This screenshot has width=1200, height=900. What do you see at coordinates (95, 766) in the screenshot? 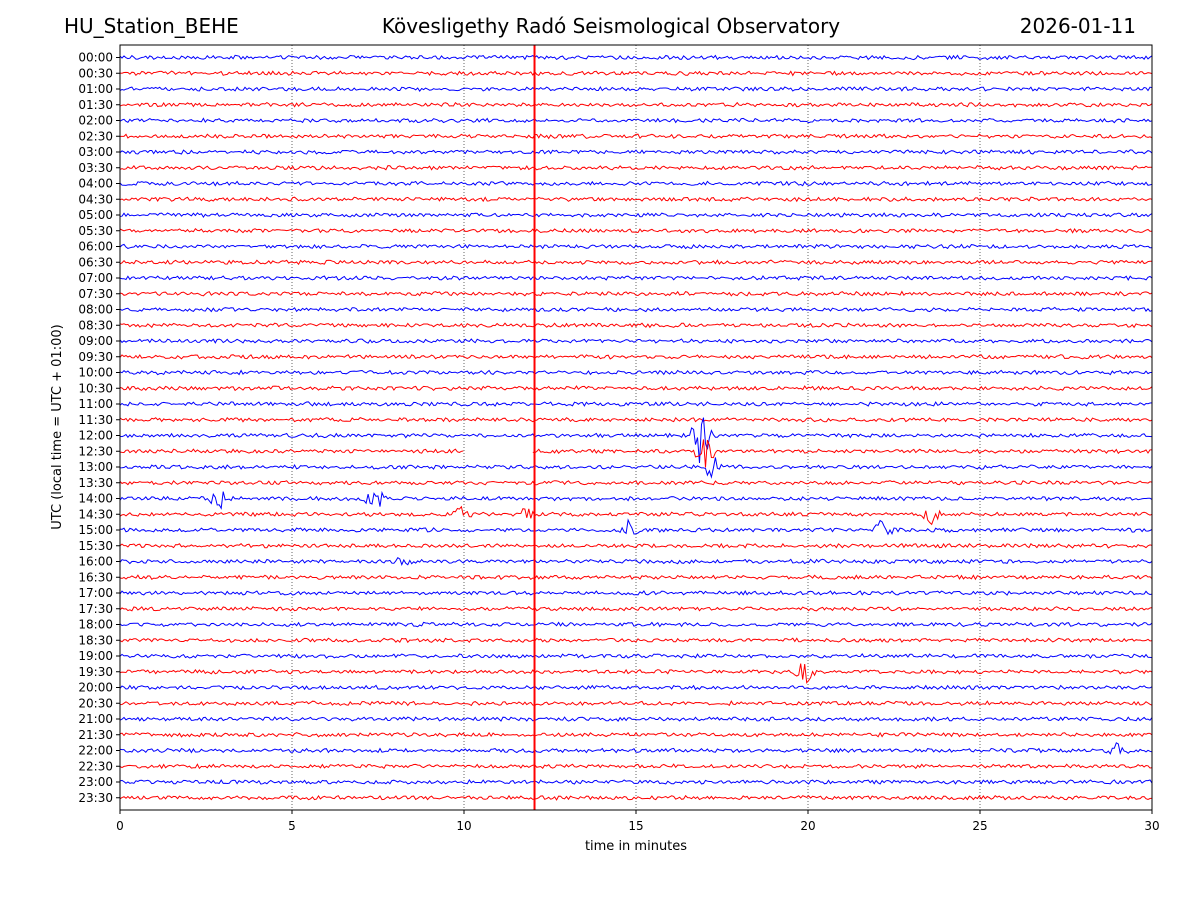
I see `y-tick-label: 22:30` at bounding box center [95, 766].